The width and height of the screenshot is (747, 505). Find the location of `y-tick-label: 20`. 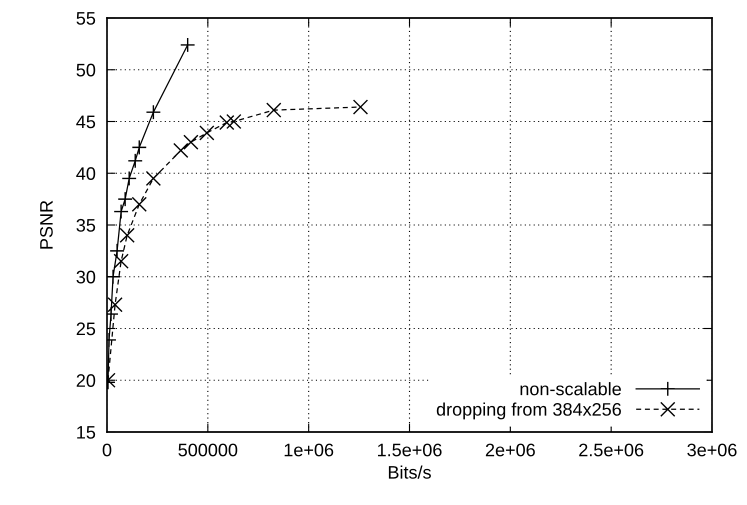

y-tick-label: 20 is located at coordinates (86, 380).